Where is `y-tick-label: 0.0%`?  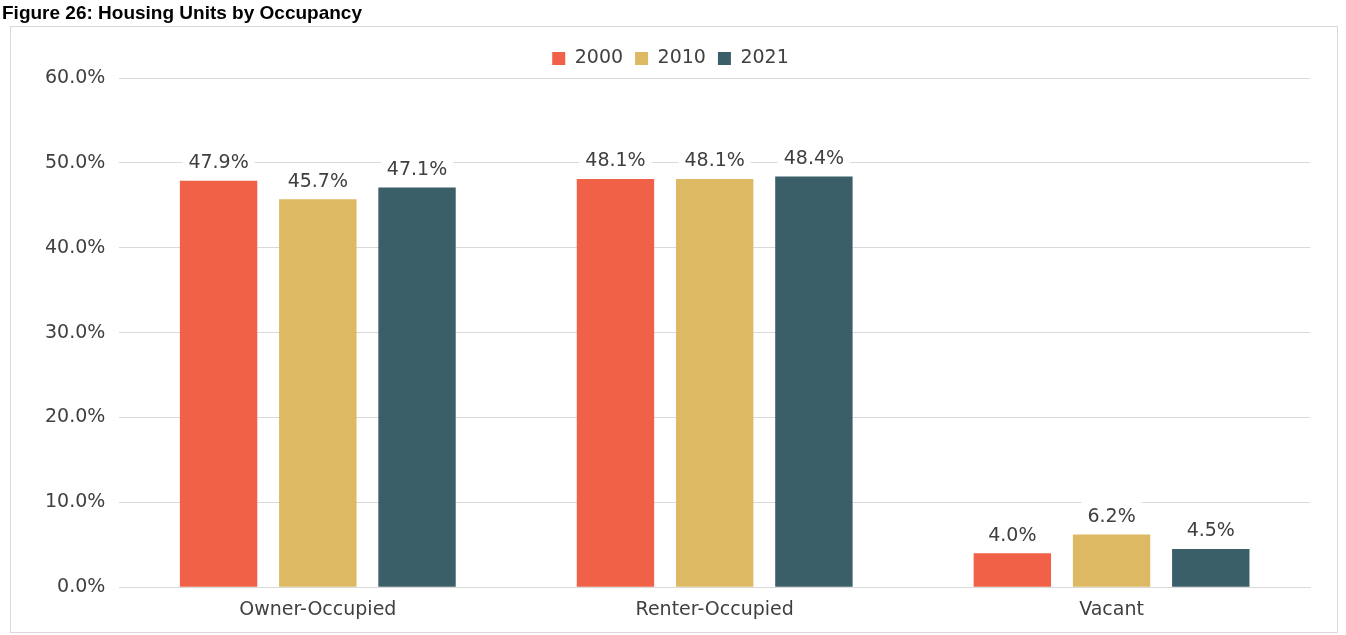
y-tick-label: 0.0% is located at coordinates (81, 585).